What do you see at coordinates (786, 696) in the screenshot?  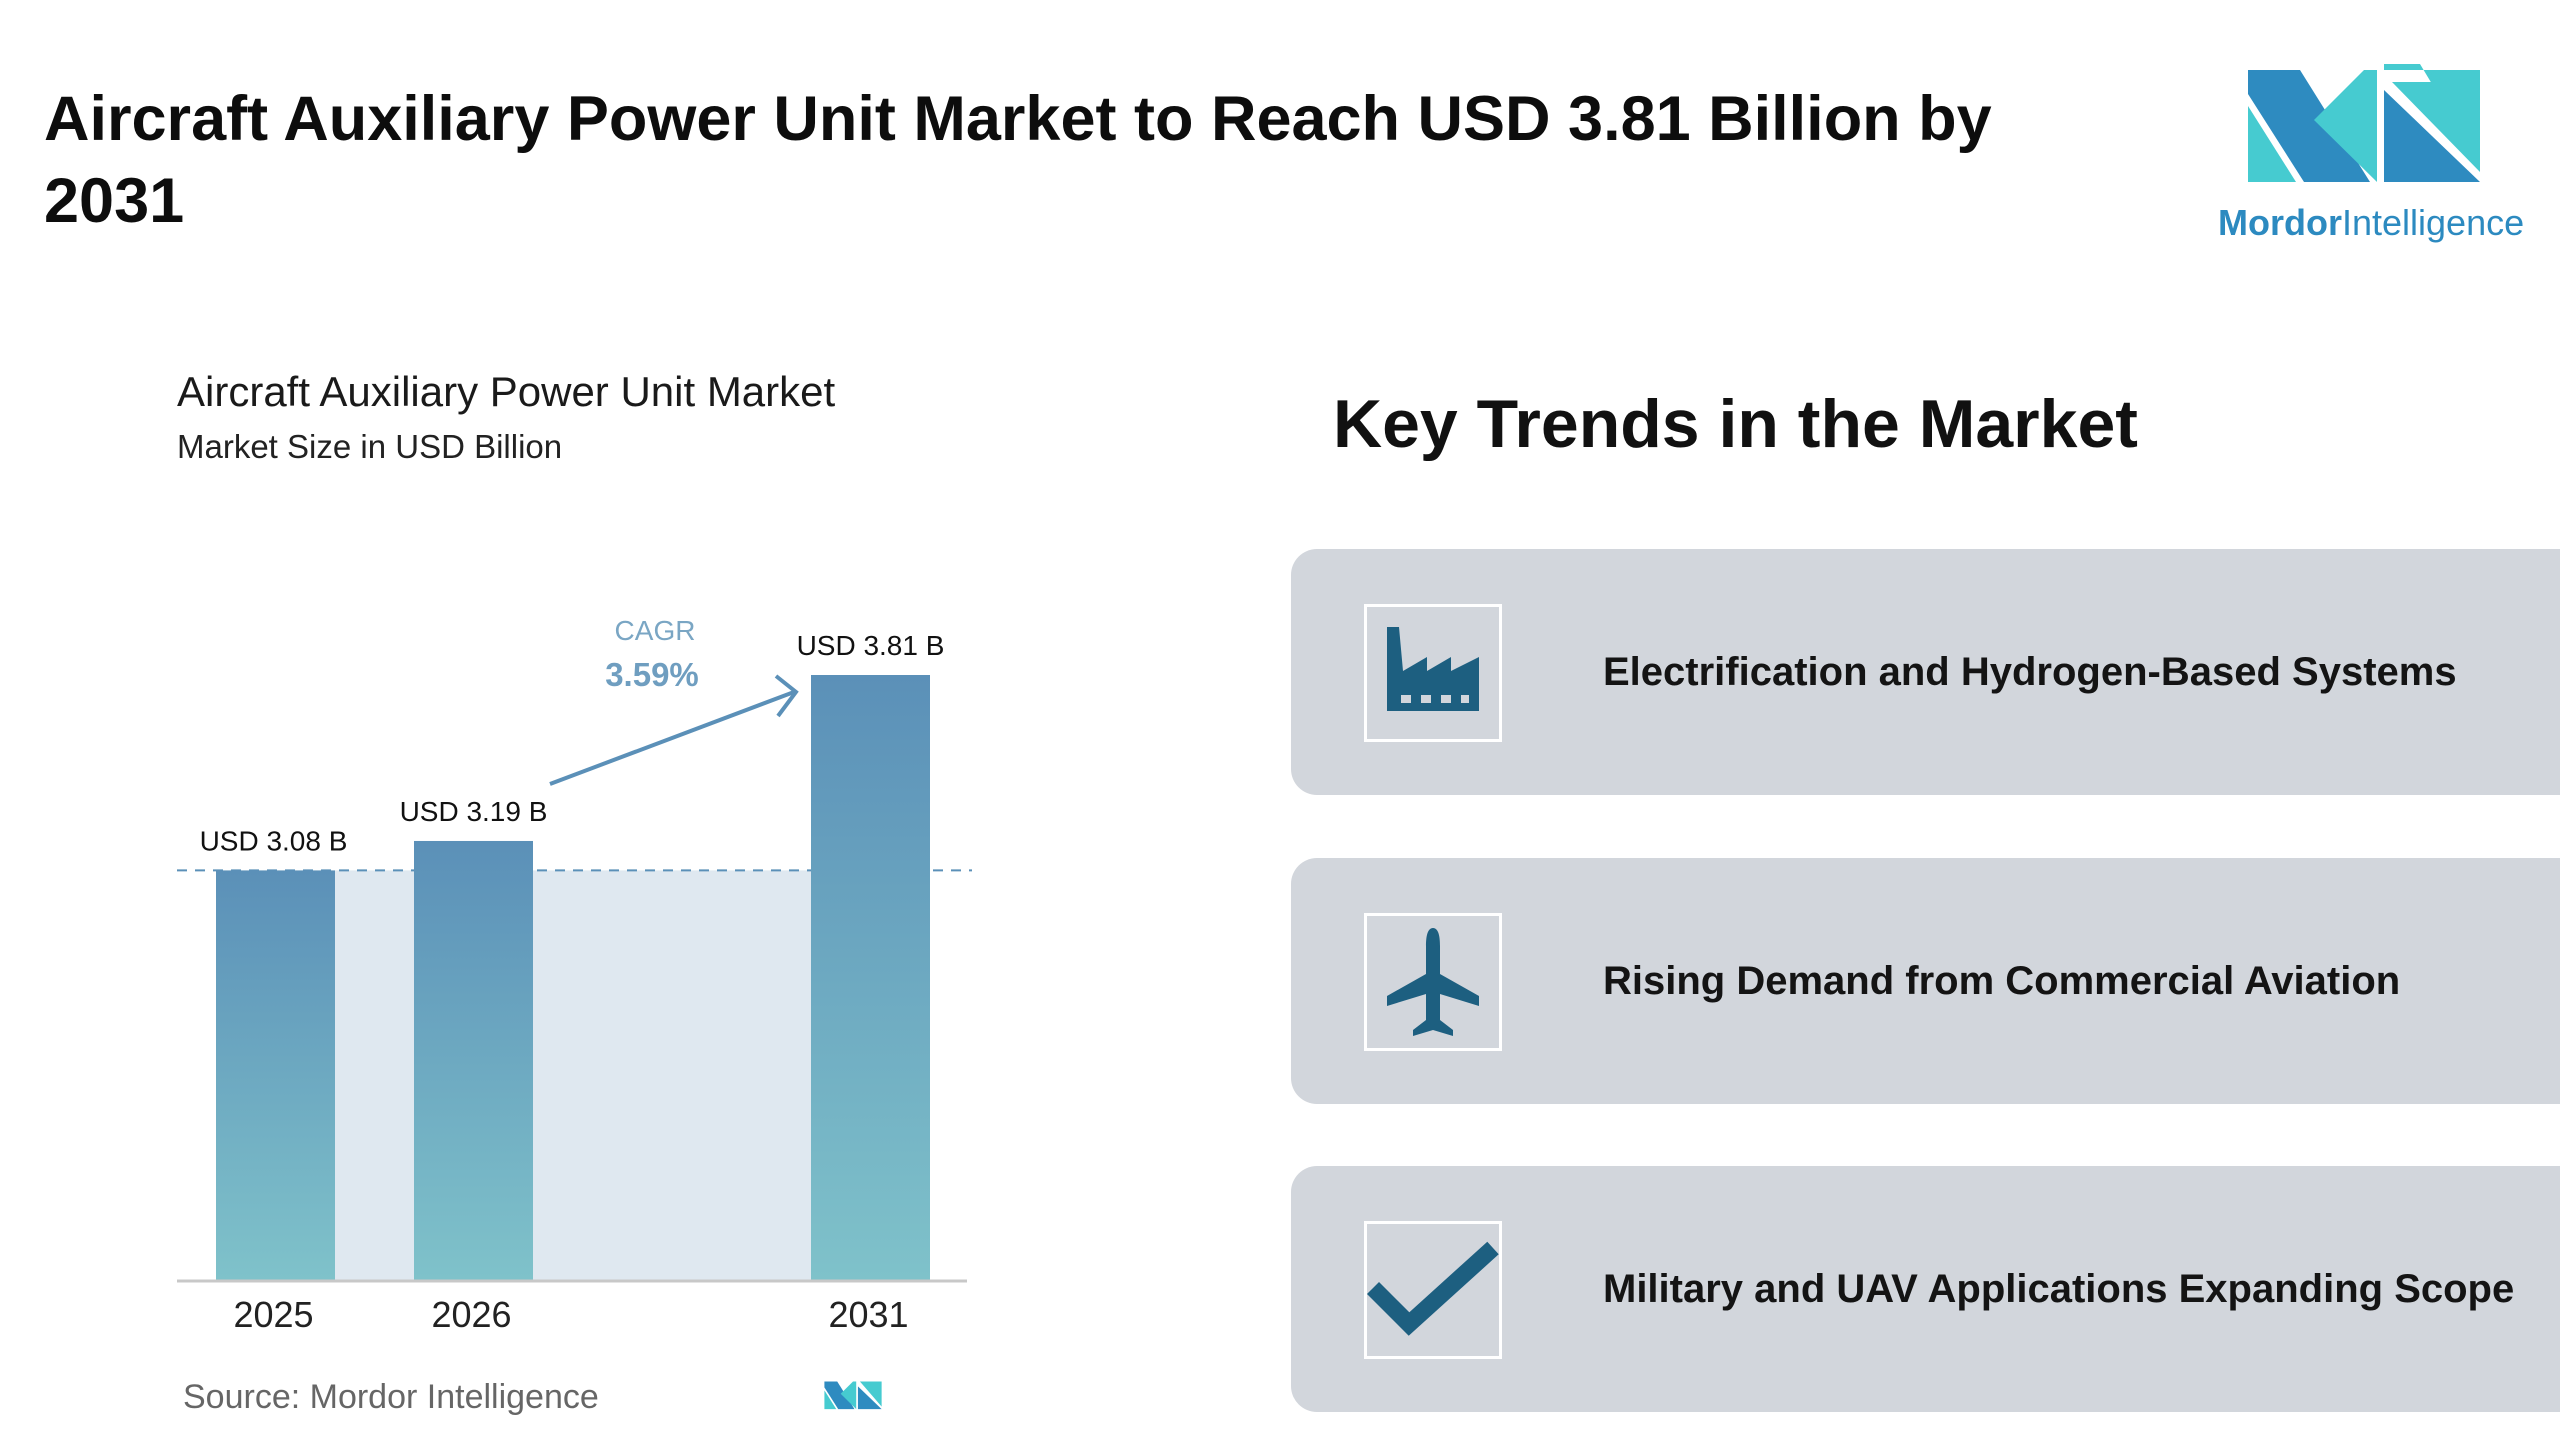 I see `cagr-arrowhead` at bounding box center [786, 696].